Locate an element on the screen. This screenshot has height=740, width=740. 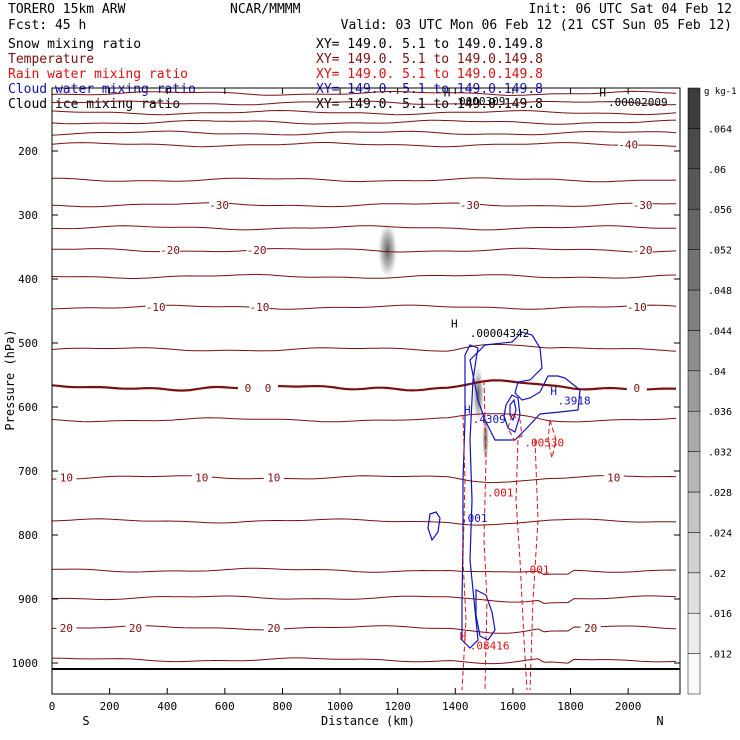
x-tick-label: 1400 is located at coordinates (455, 706).